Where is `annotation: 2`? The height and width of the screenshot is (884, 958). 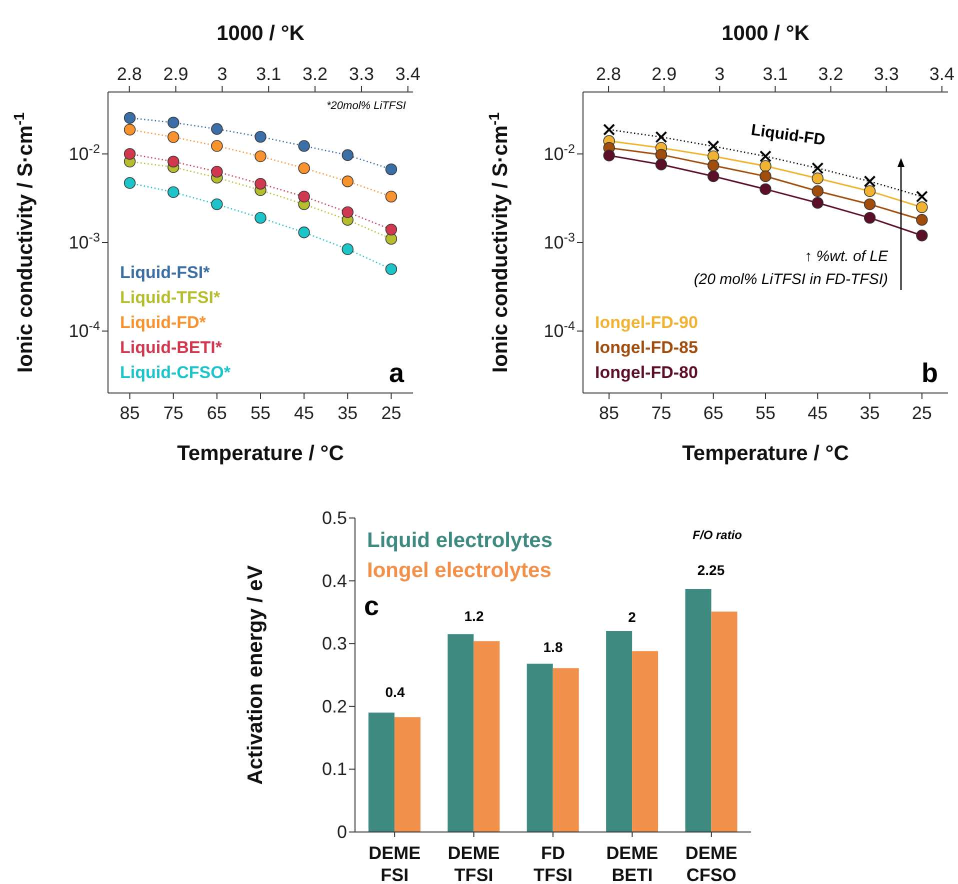
annotation: 2 is located at coordinates (632, 617).